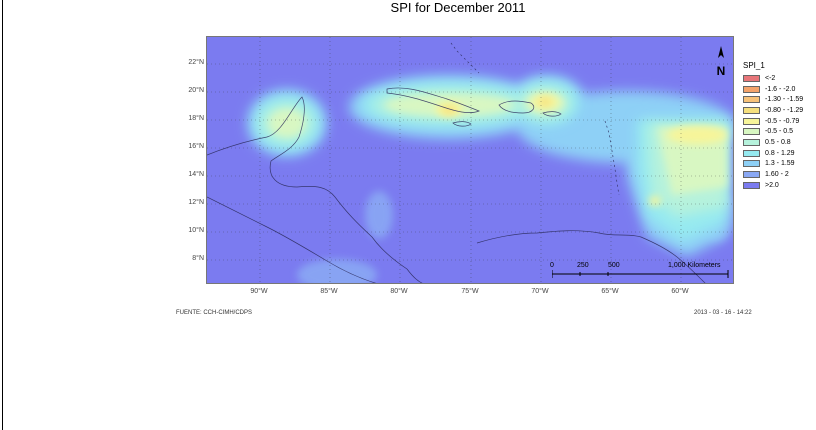  I want to click on lat-label: 16°N, so click(196, 146).